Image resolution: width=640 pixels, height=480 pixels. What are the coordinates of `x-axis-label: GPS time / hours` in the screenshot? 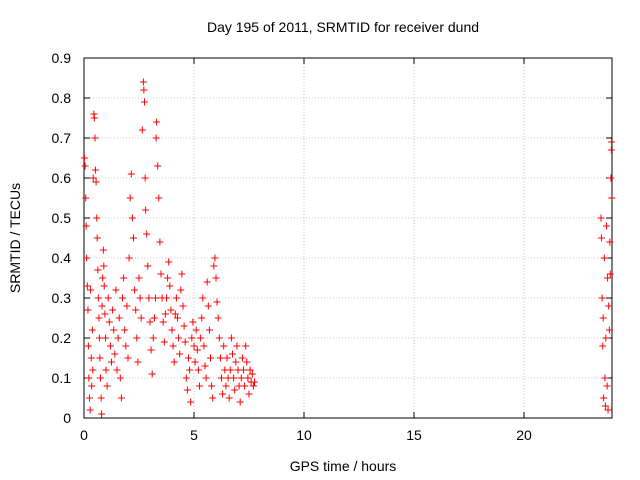 It's located at (343, 466).